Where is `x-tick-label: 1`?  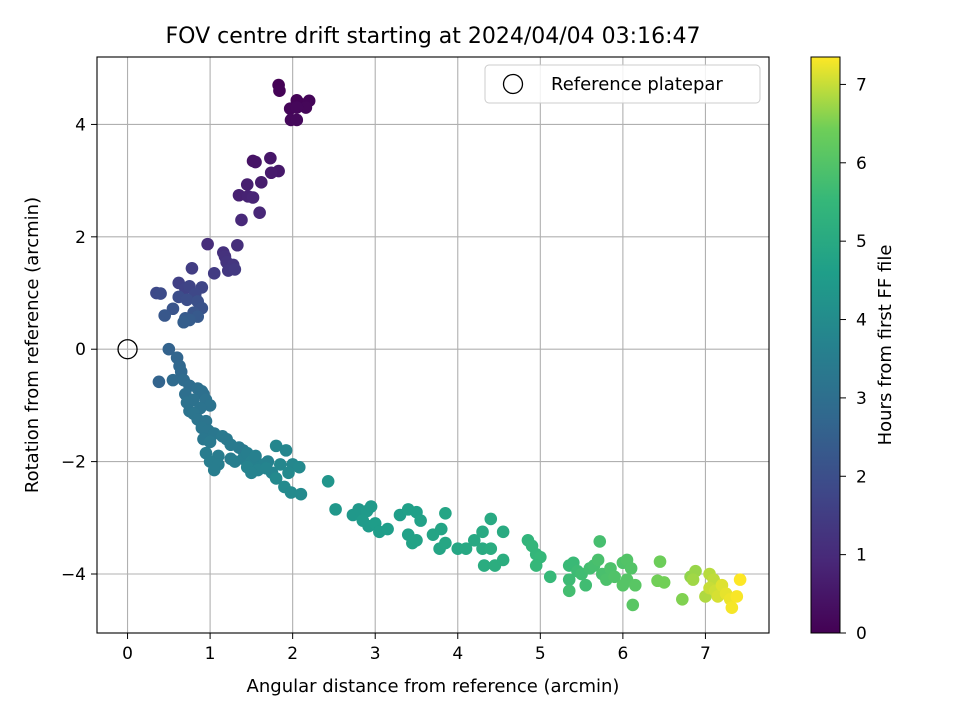
x-tick-label: 1 is located at coordinates (210, 654).